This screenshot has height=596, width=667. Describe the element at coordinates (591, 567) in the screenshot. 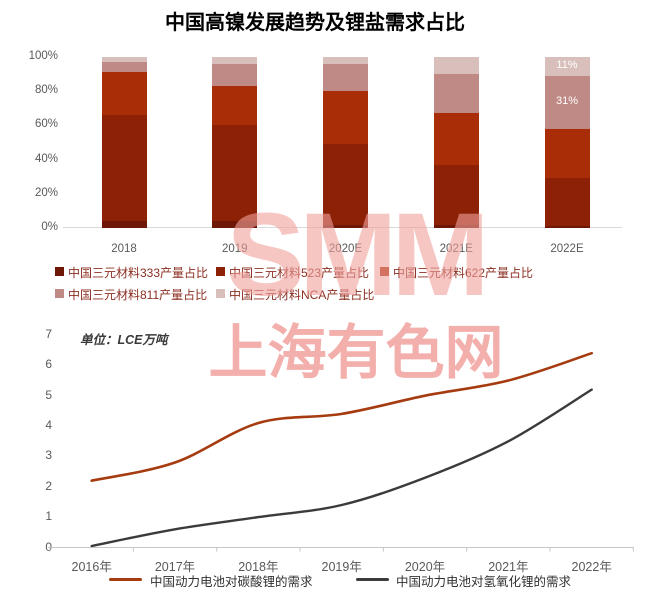

I see `line-x-tick-label: 2022年` at that location.